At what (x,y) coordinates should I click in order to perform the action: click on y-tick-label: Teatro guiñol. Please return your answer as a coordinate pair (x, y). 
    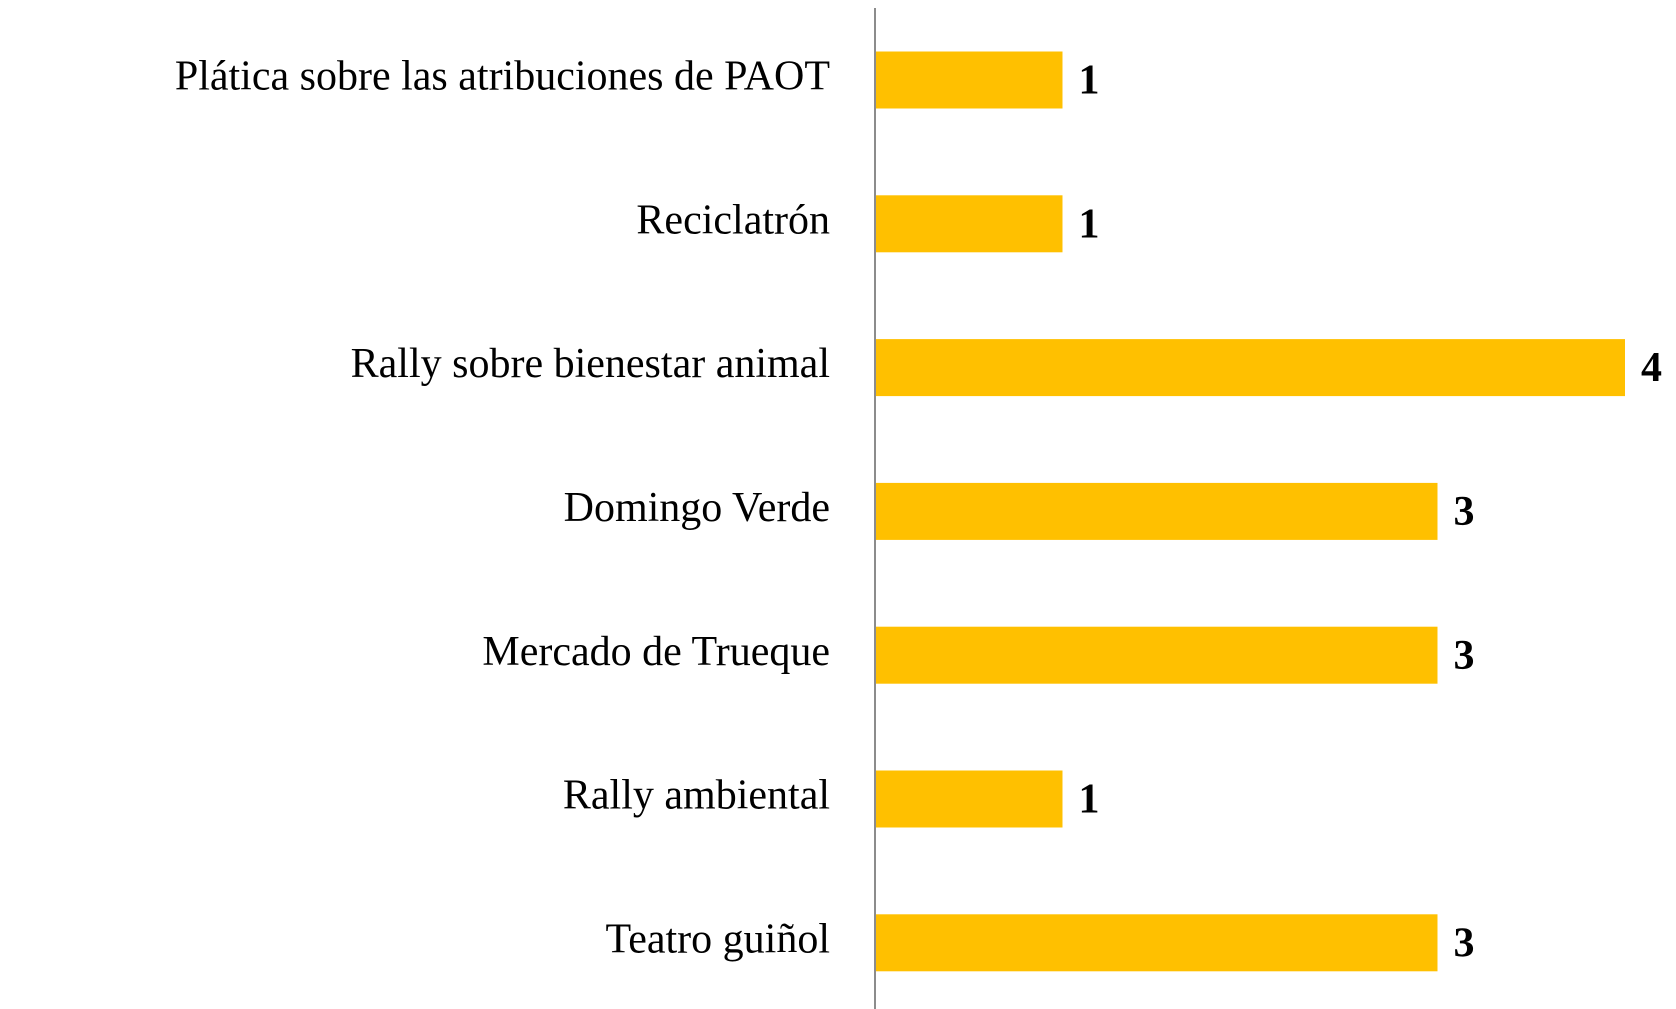
    Looking at the image, I should click on (718, 939).